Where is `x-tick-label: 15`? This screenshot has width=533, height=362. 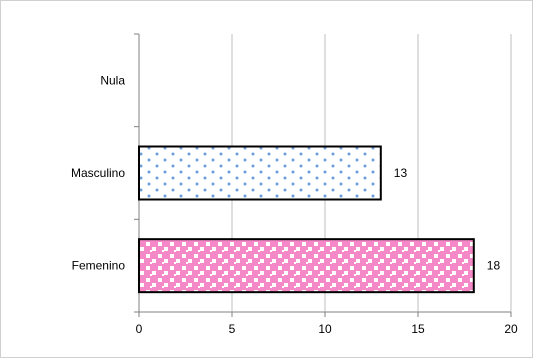 x-tick-label: 15 is located at coordinates (418, 329).